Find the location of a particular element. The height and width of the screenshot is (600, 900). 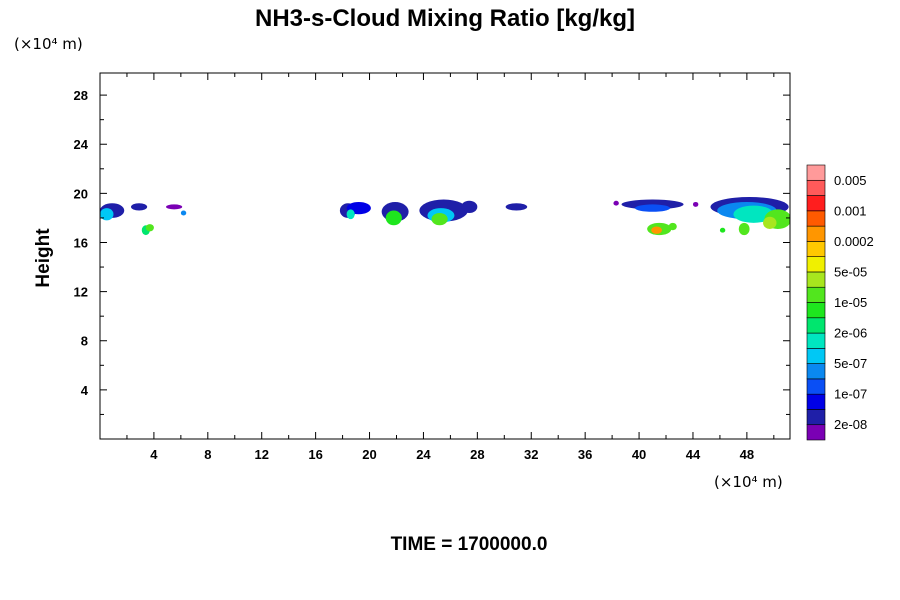

x-tick-label: 36 is located at coordinates (585, 454).